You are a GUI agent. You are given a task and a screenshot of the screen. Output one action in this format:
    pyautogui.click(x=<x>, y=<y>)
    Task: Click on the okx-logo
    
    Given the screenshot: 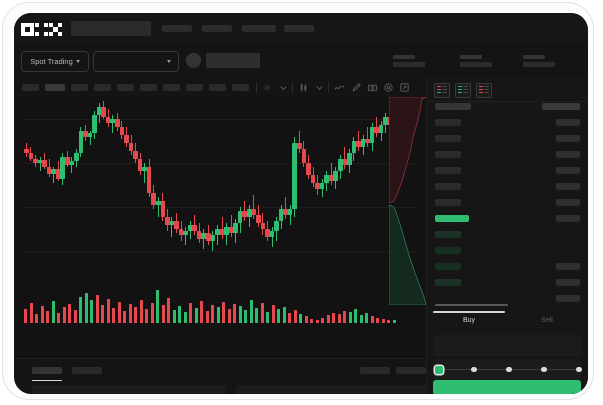 What is the action you would take?
    pyautogui.click(x=42, y=29)
    